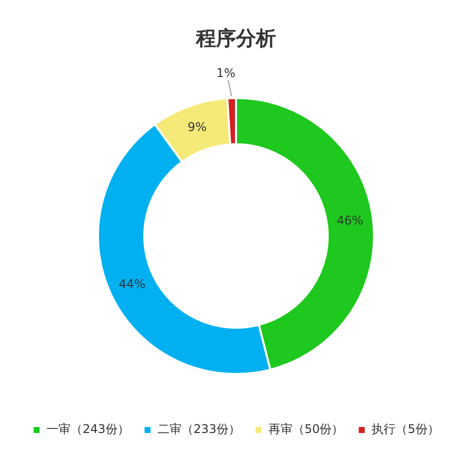  Describe the element at coordinates (226, 73) in the screenshot. I see `data-label: 1%` at that location.